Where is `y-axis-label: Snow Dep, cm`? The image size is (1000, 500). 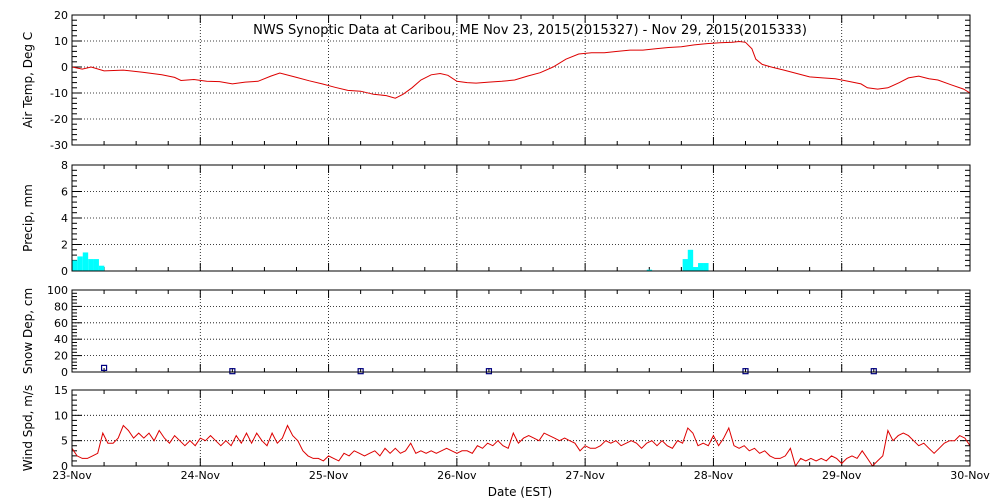 y-axis-label: Snow Dep, cm is located at coordinates (28, 331).